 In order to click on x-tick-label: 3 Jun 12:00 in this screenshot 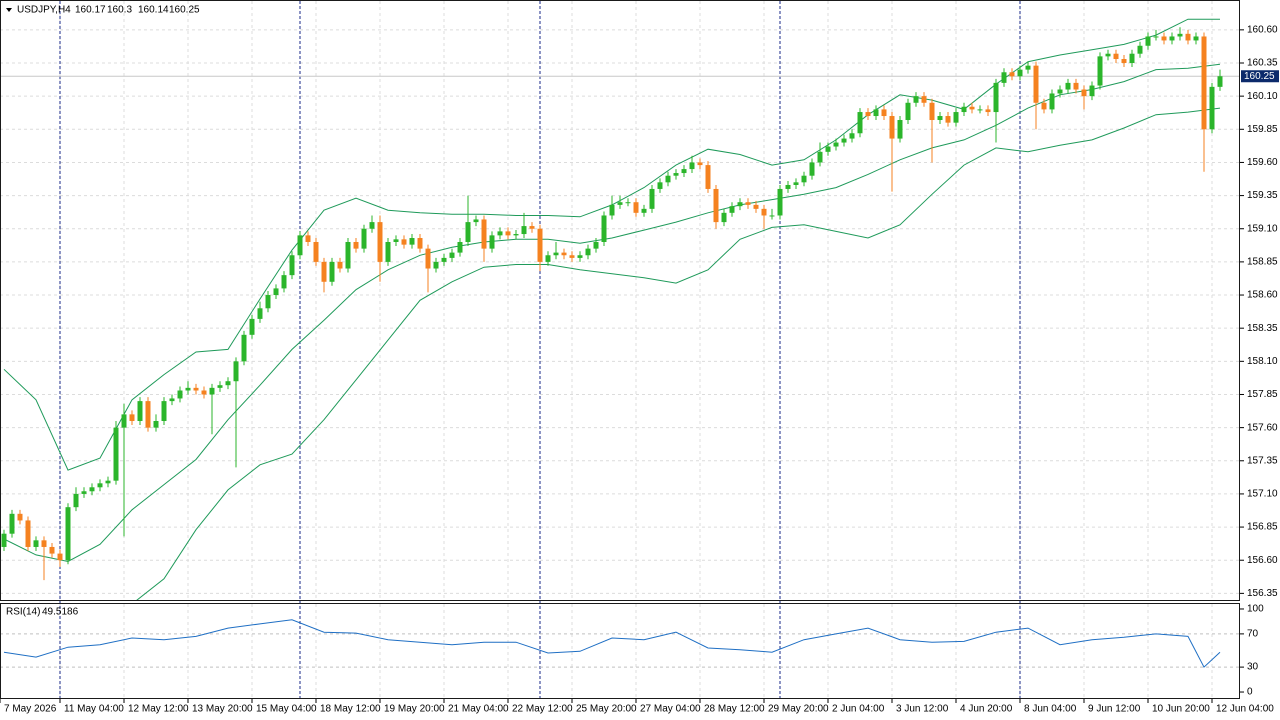, I will do `click(922, 709)`.